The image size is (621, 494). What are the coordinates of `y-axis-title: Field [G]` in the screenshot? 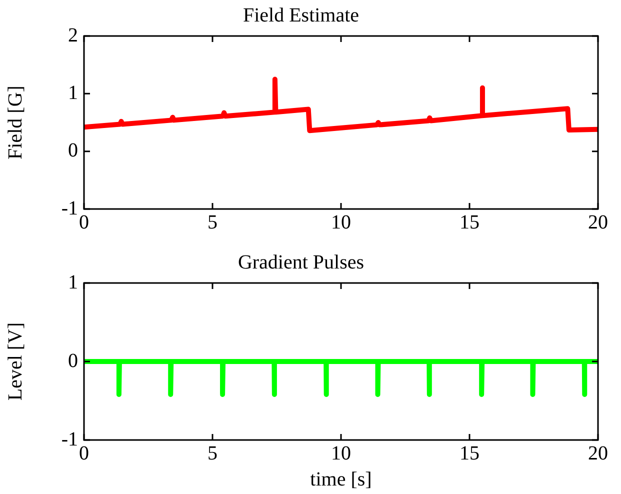 It's located at (15, 123).